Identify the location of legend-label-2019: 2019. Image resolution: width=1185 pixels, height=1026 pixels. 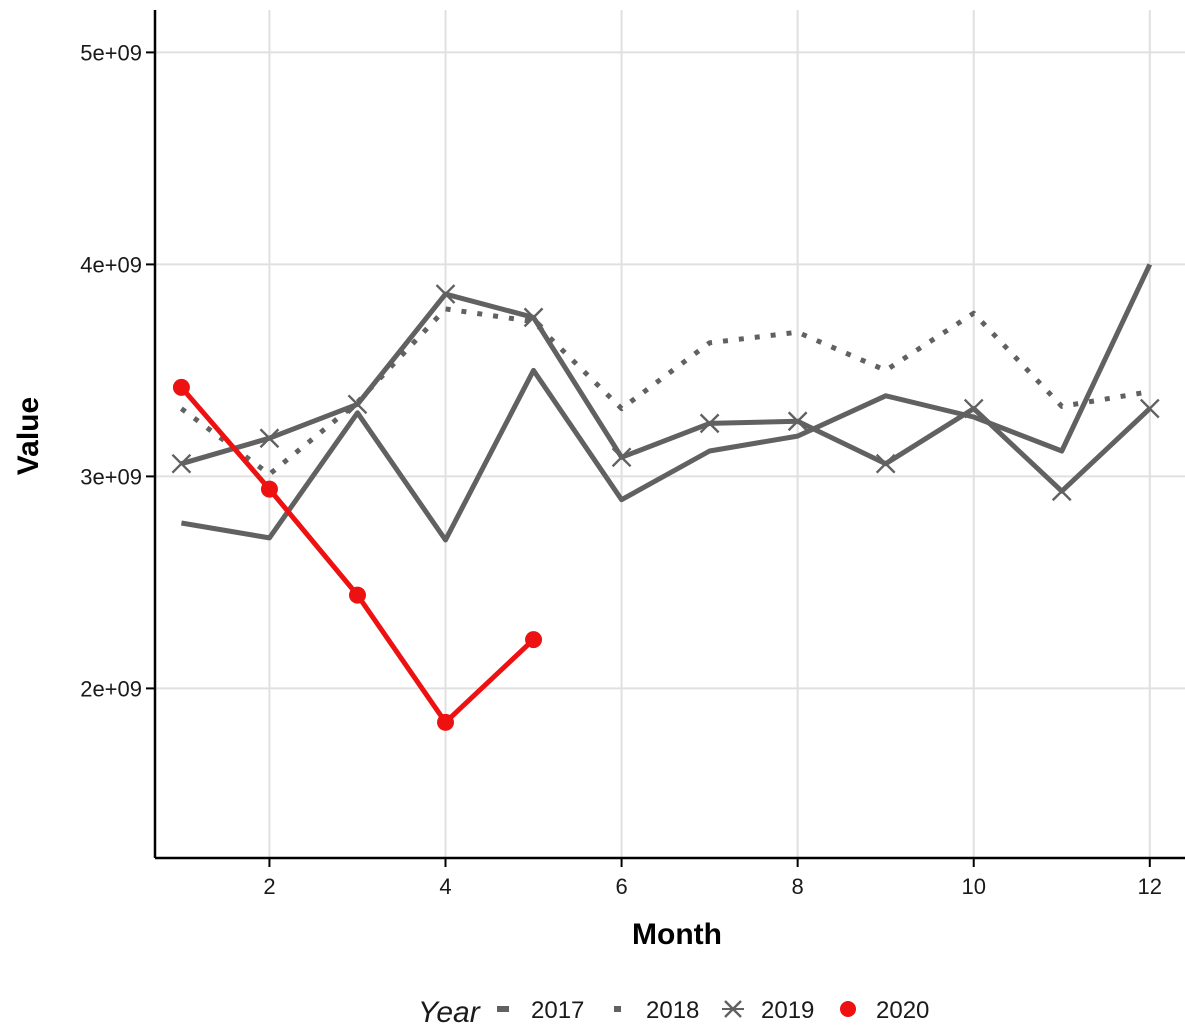
(787, 1010).